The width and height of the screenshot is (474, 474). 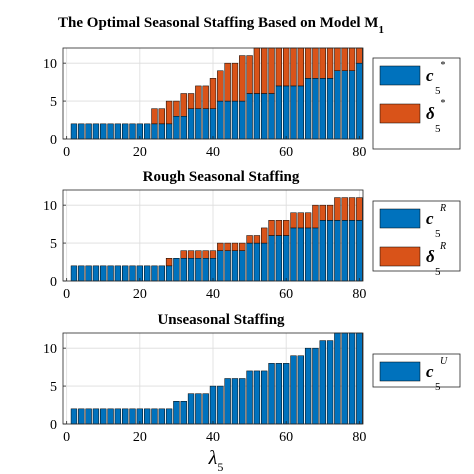 I want to click on legend-sub-1: 5, so click(x=438, y=234).